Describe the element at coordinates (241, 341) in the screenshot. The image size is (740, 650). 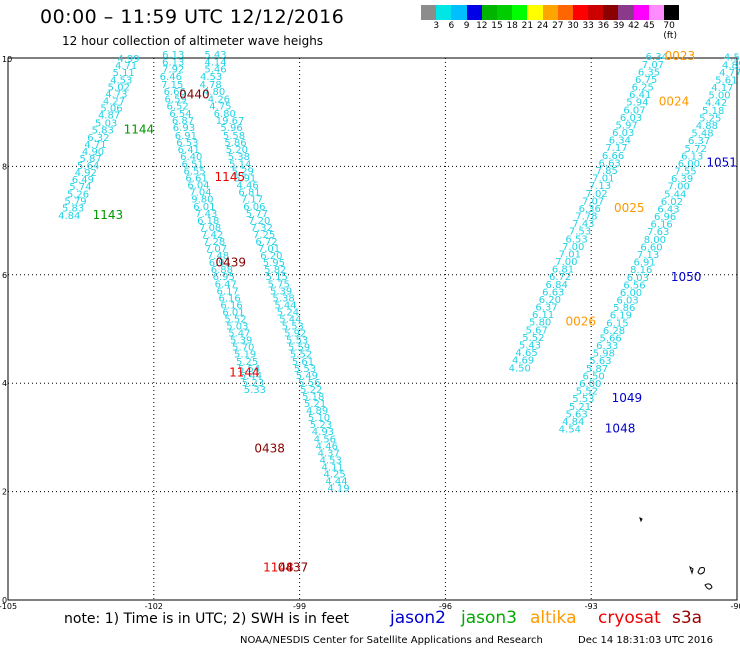
I see `swh-value: 5.39` at that location.